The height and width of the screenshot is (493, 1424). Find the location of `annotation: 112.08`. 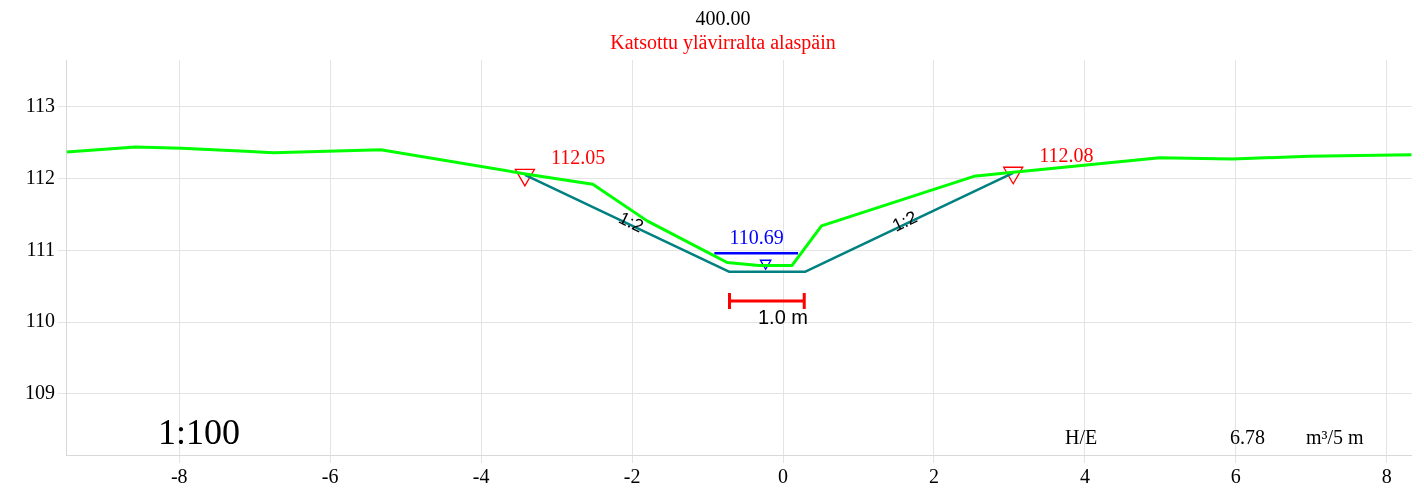

annotation: 112.08 is located at coordinates (1066, 155).